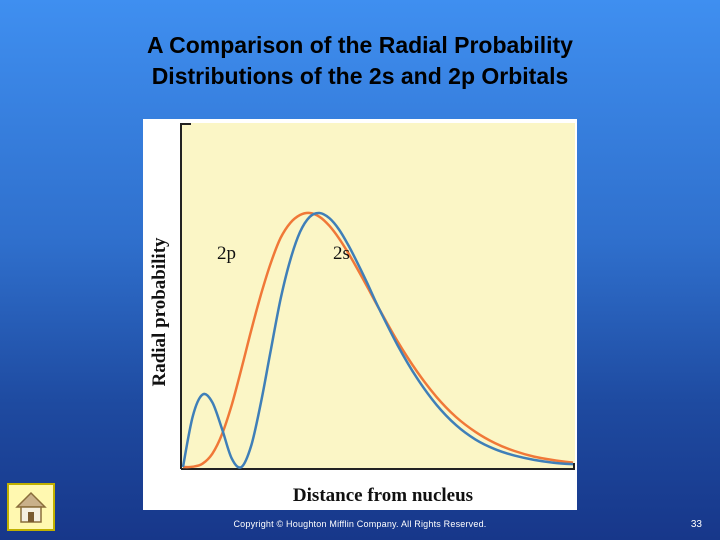  Describe the element at coordinates (159, 312) in the screenshot. I see `y-axis-label: Radial probability` at that location.